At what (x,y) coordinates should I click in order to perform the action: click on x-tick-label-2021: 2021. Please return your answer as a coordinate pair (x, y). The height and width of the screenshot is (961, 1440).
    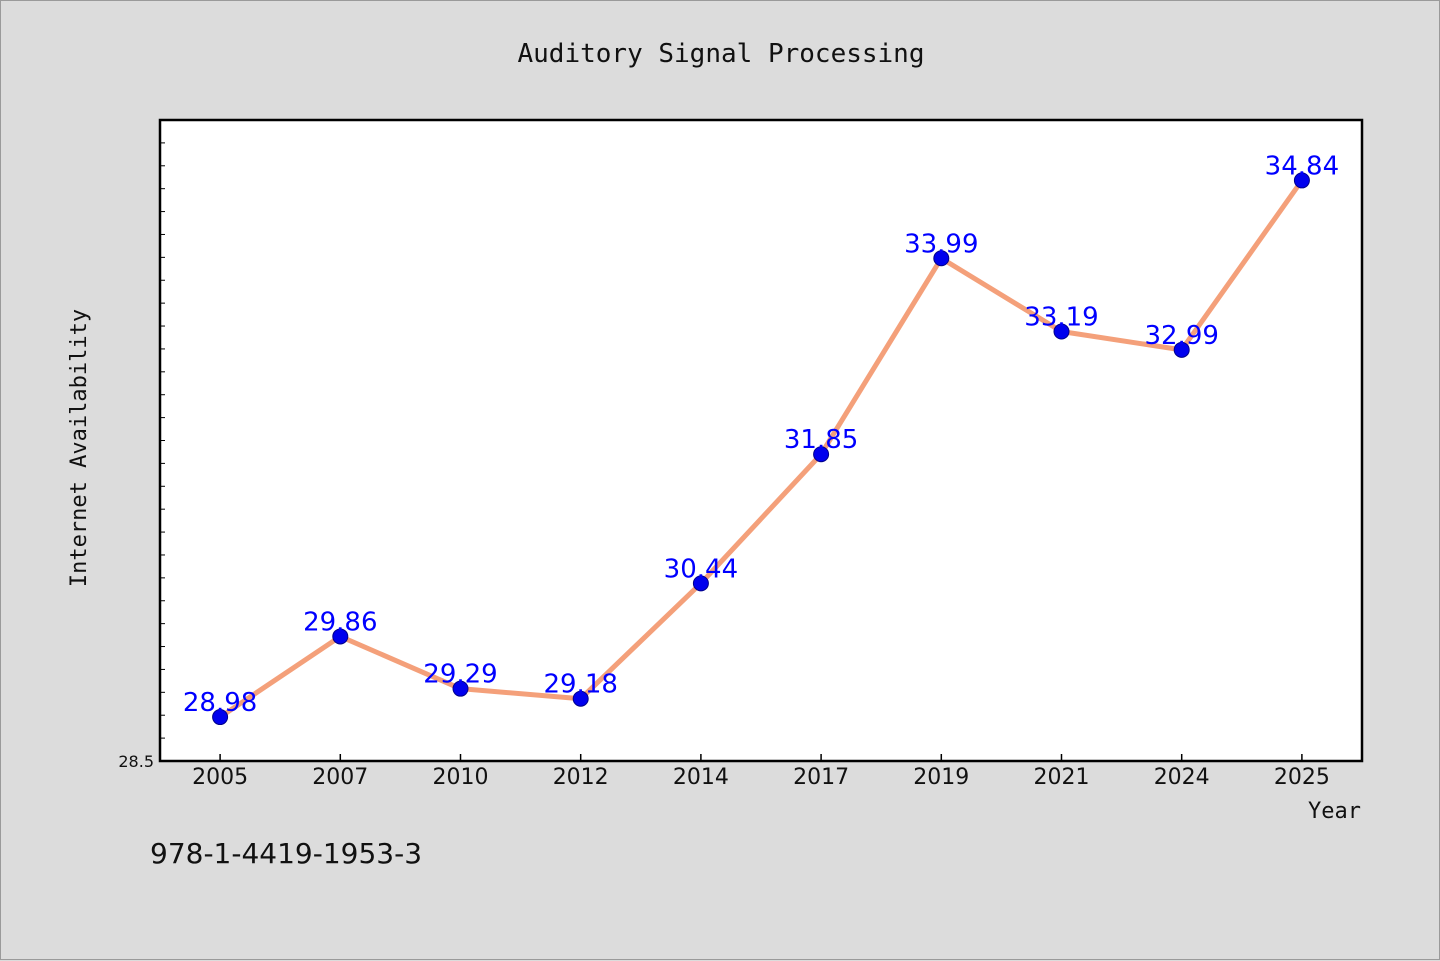
    Looking at the image, I should click on (1062, 777).